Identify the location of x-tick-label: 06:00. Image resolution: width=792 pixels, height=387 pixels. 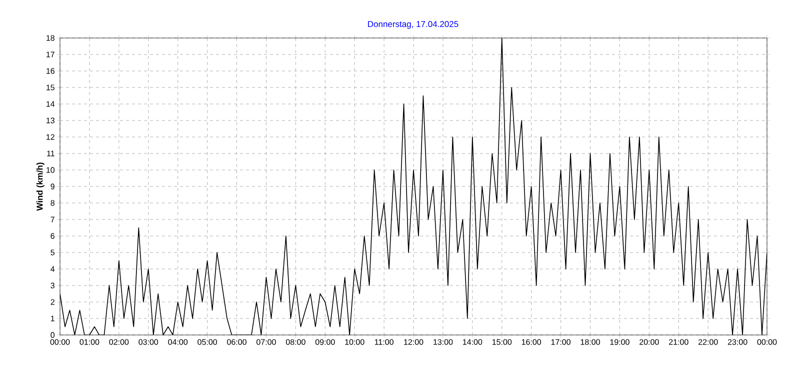
(236, 342).